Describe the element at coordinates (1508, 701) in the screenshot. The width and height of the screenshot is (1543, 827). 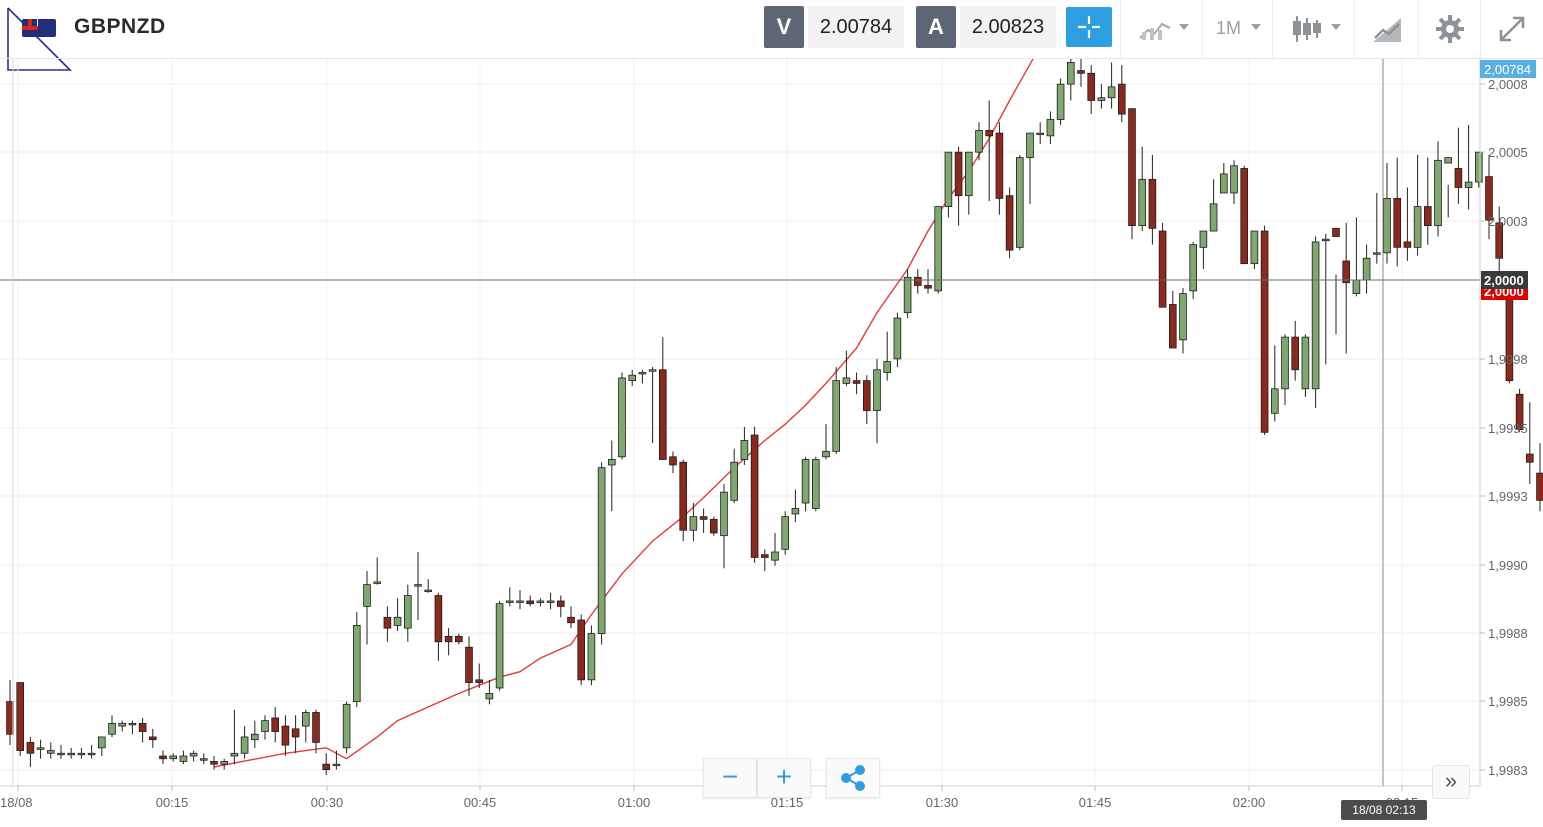
I see `price-label: 1,9985` at that location.